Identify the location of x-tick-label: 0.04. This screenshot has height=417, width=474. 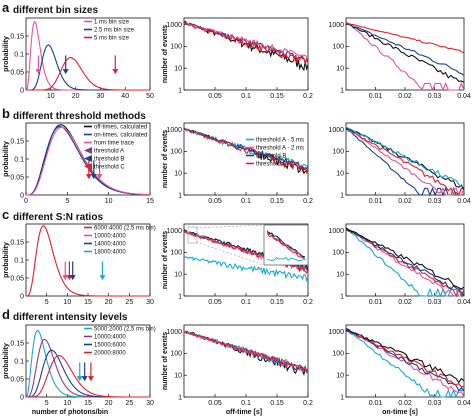
(464, 302).